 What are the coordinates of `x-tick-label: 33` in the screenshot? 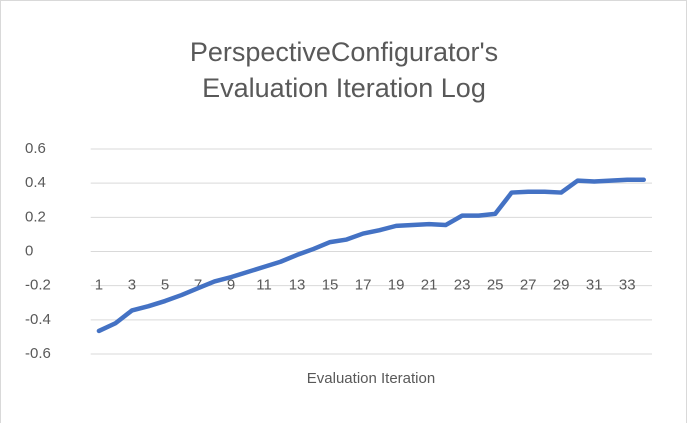 It's located at (627, 284).